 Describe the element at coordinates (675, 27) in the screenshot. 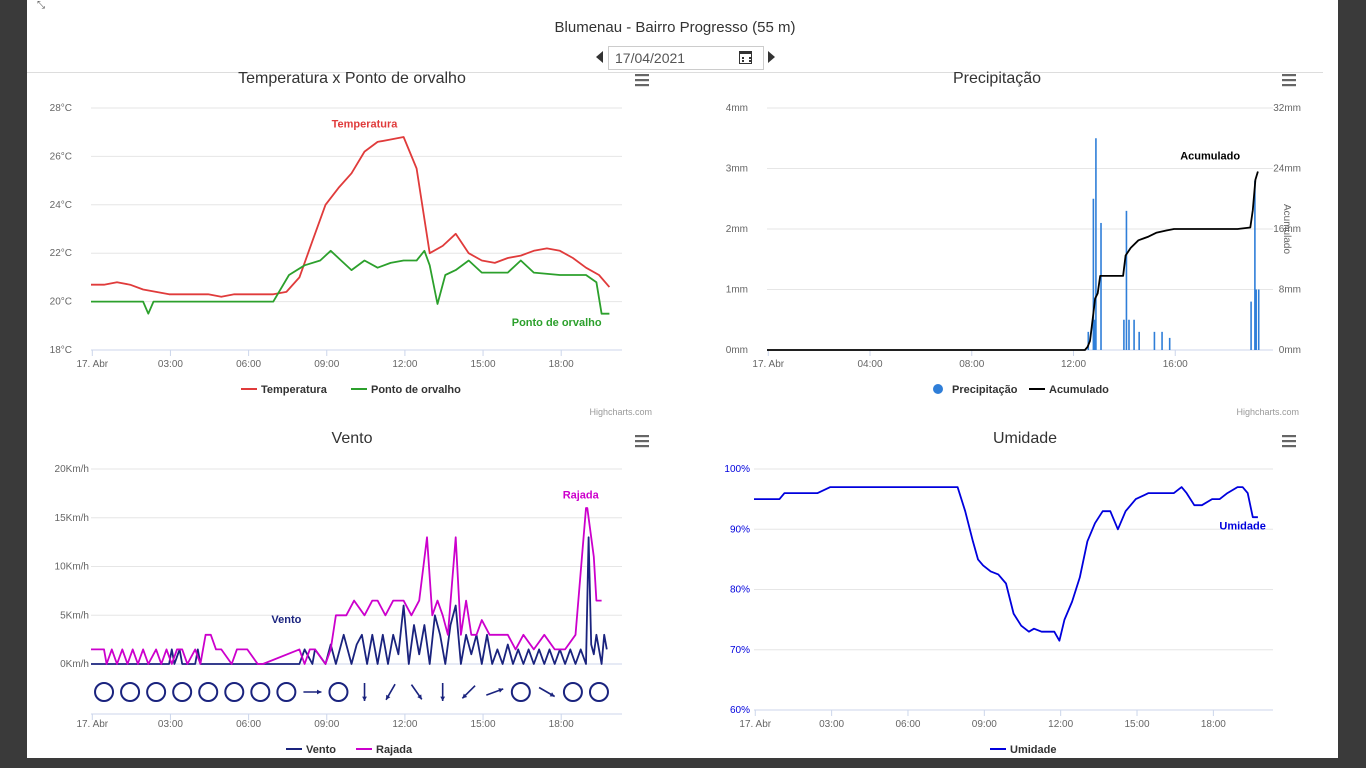

I see `station-title: Blumenau - Bairro Progresso (55 m)` at that location.